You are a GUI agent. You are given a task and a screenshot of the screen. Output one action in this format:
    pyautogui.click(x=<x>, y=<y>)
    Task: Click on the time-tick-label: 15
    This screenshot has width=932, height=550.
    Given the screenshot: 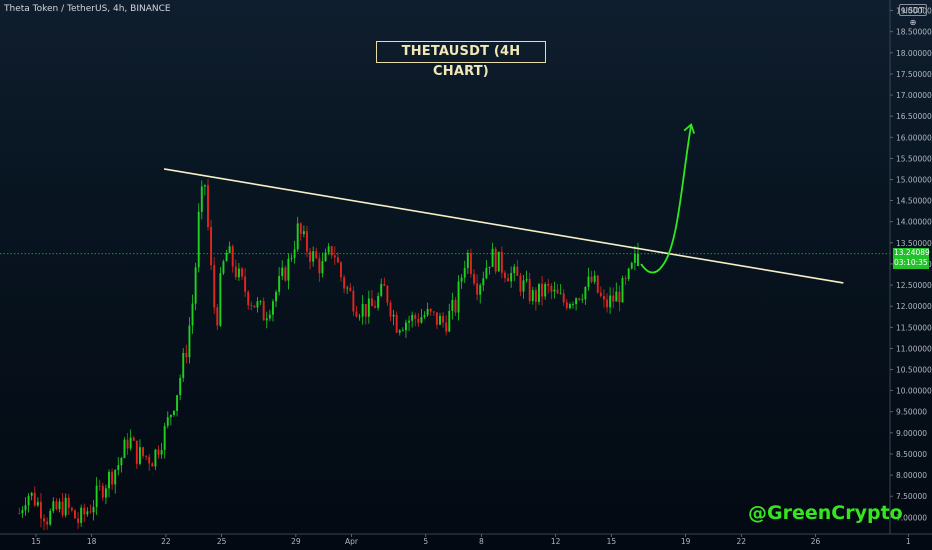 What is the action you would take?
    pyautogui.click(x=36, y=541)
    